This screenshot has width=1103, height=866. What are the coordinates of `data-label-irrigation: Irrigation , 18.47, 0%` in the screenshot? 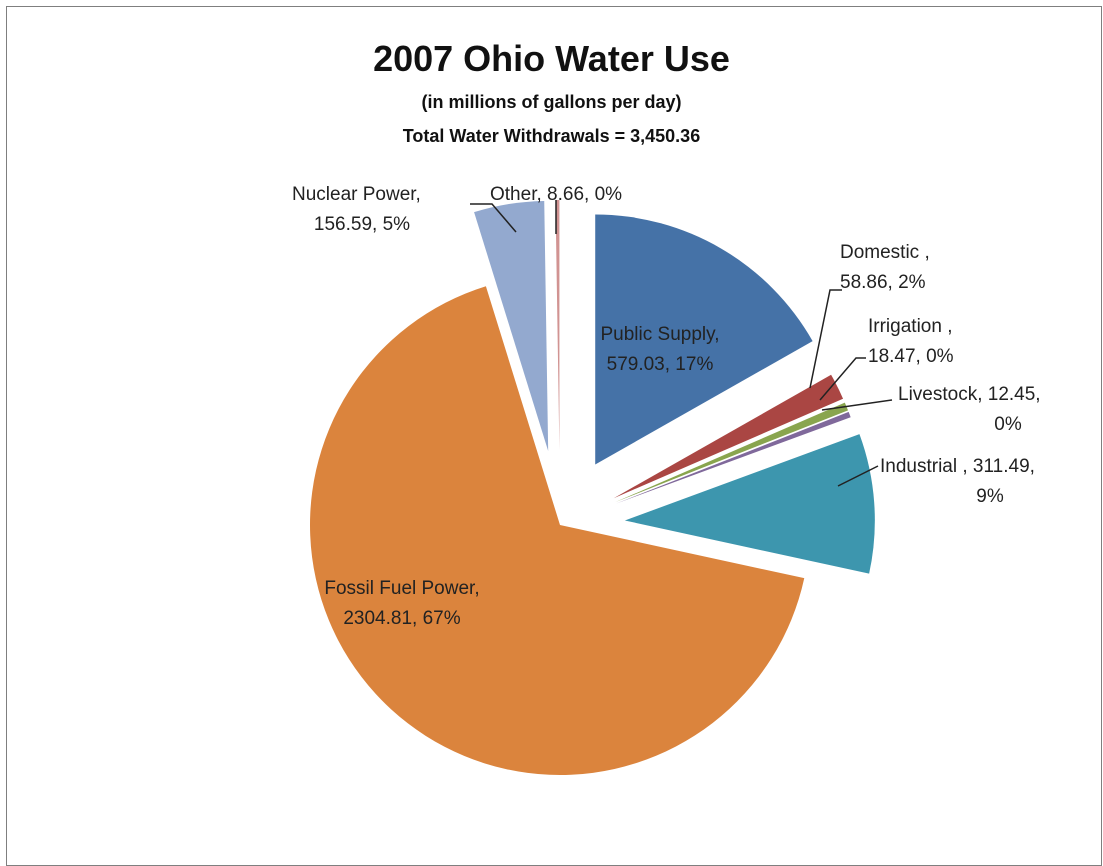 It's located at (911, 341).